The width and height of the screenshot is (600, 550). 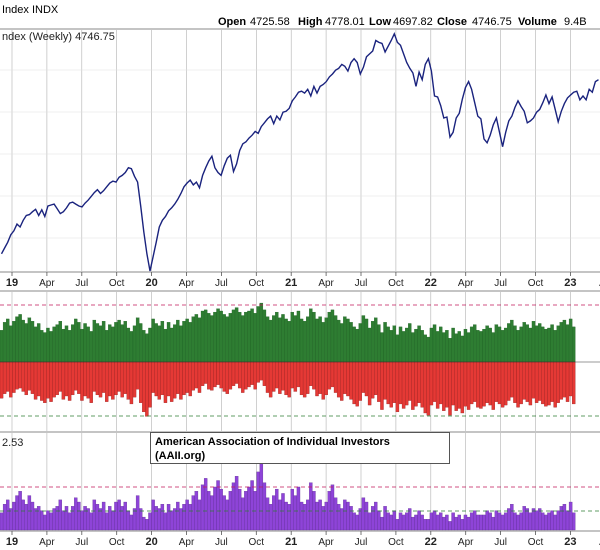 What do you see at coordinates (291, 283) in the screenshot?
I see `x-tick-label: 21` at bounding box center [291, 283].